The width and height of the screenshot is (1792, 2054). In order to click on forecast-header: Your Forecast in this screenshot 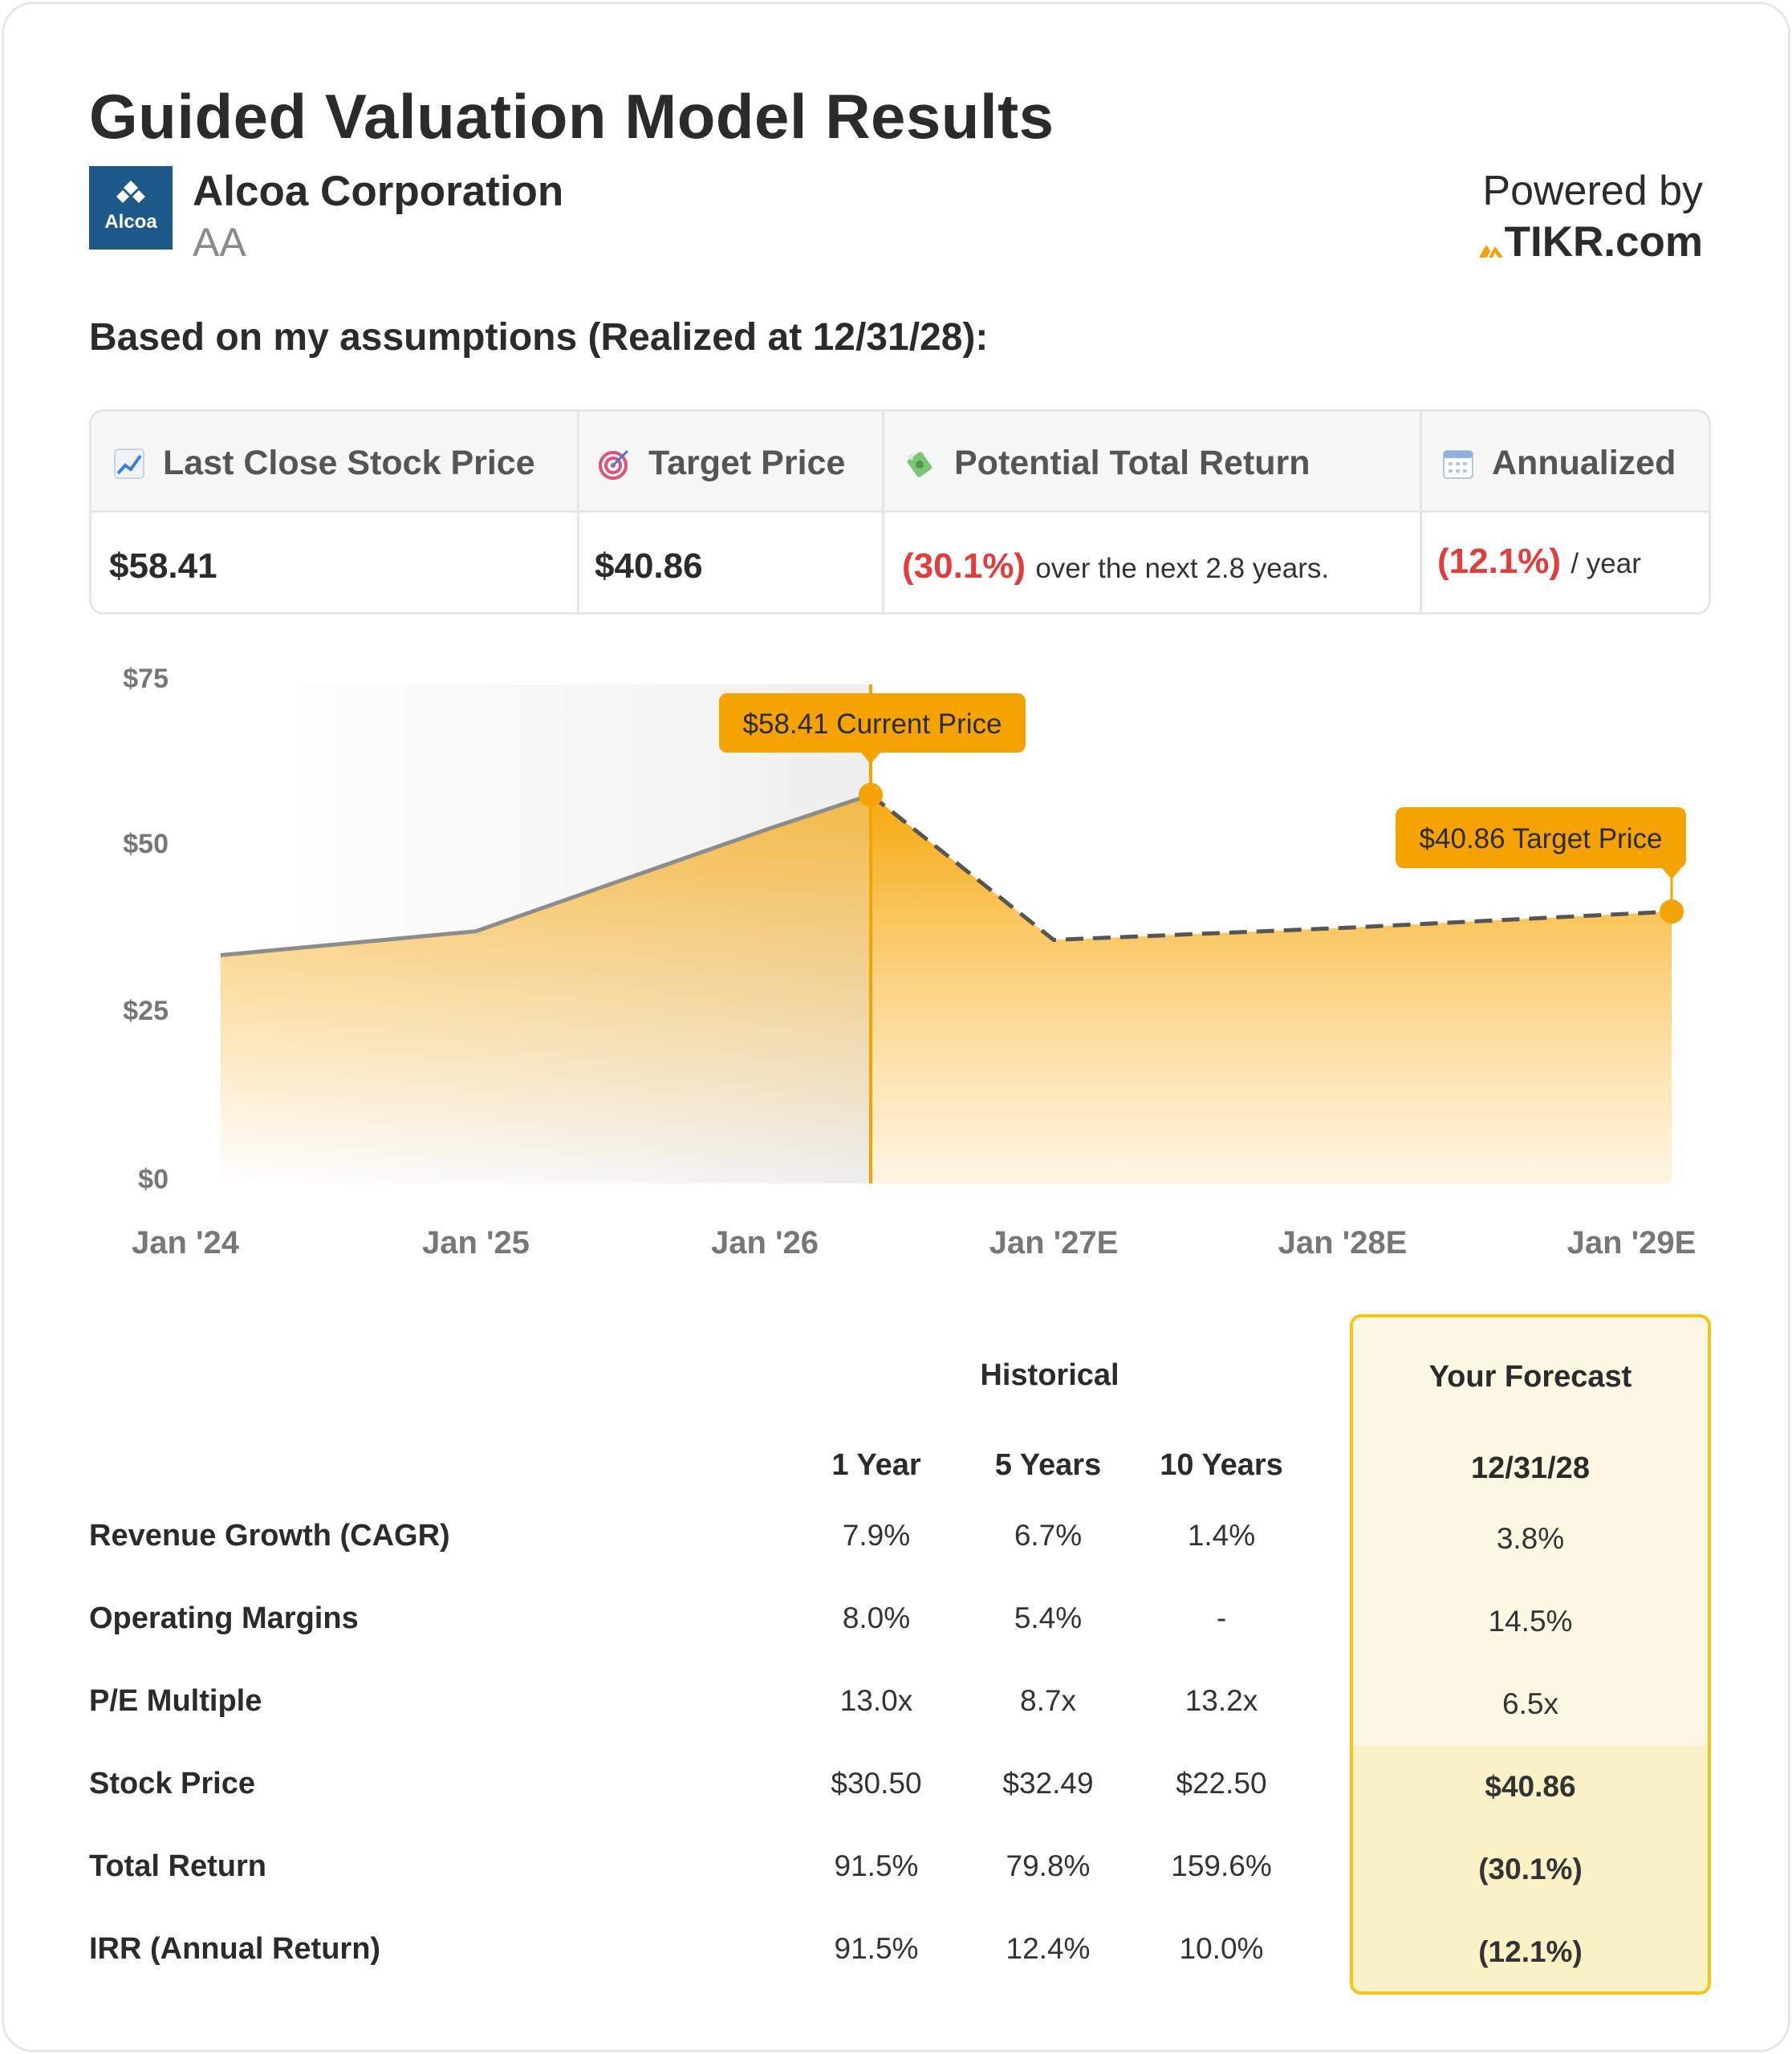, I will do `click(1530, 1377)`.